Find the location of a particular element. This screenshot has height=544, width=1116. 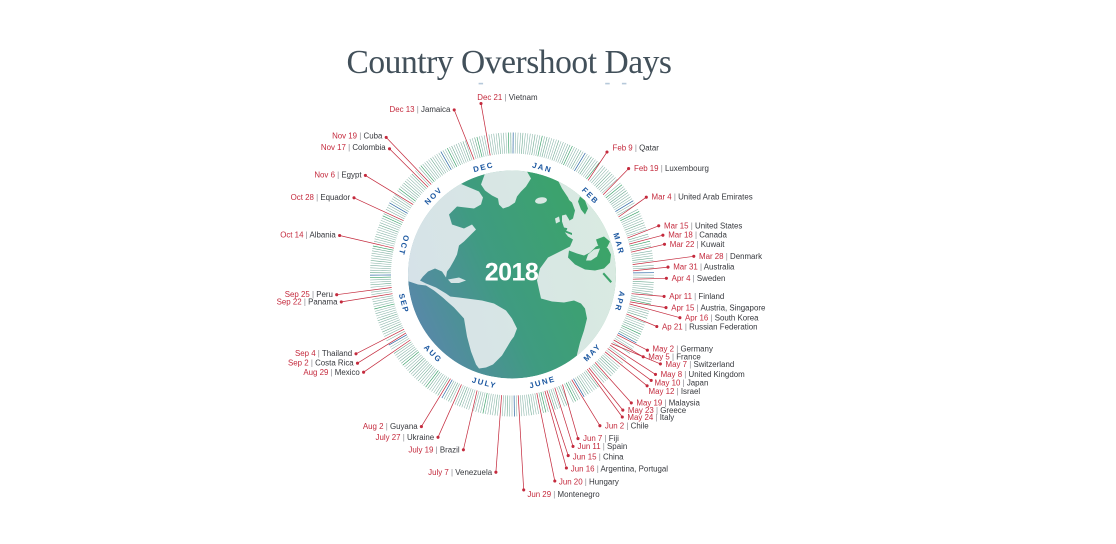

svg-text: May 8 | United Kingdom is located at coordinates (703, 374).